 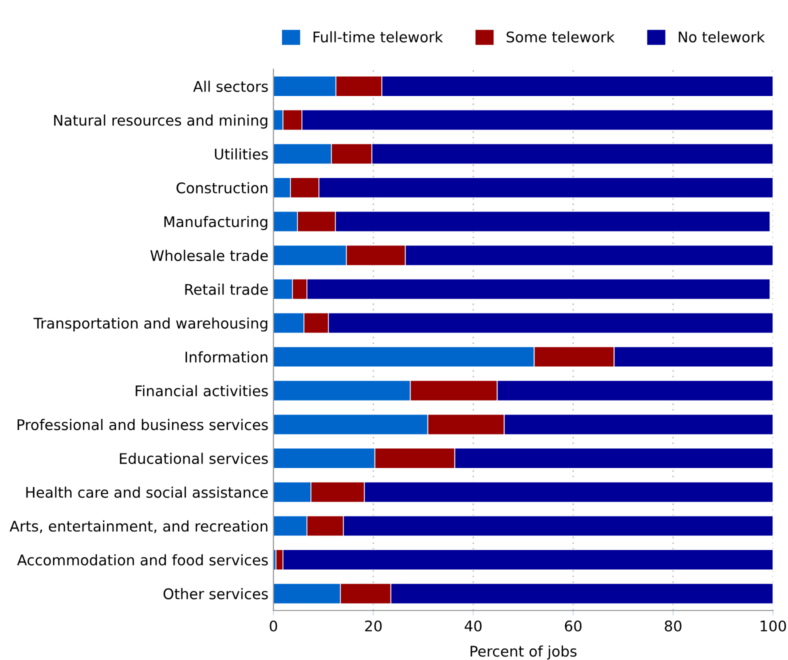 I want to click on x-tick-label: 100, so click(x=773, y=626).